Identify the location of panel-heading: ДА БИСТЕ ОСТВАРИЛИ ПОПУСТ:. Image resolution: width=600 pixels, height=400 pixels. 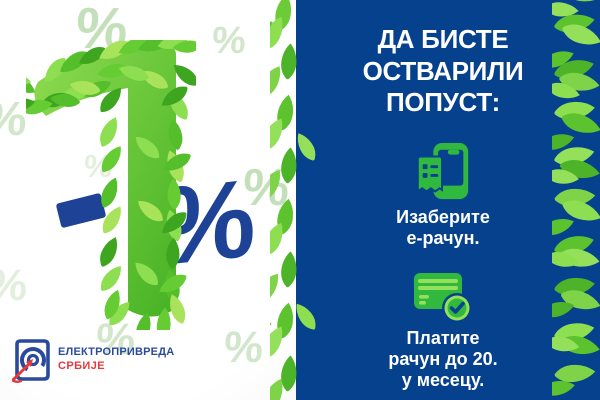
(443, 71).